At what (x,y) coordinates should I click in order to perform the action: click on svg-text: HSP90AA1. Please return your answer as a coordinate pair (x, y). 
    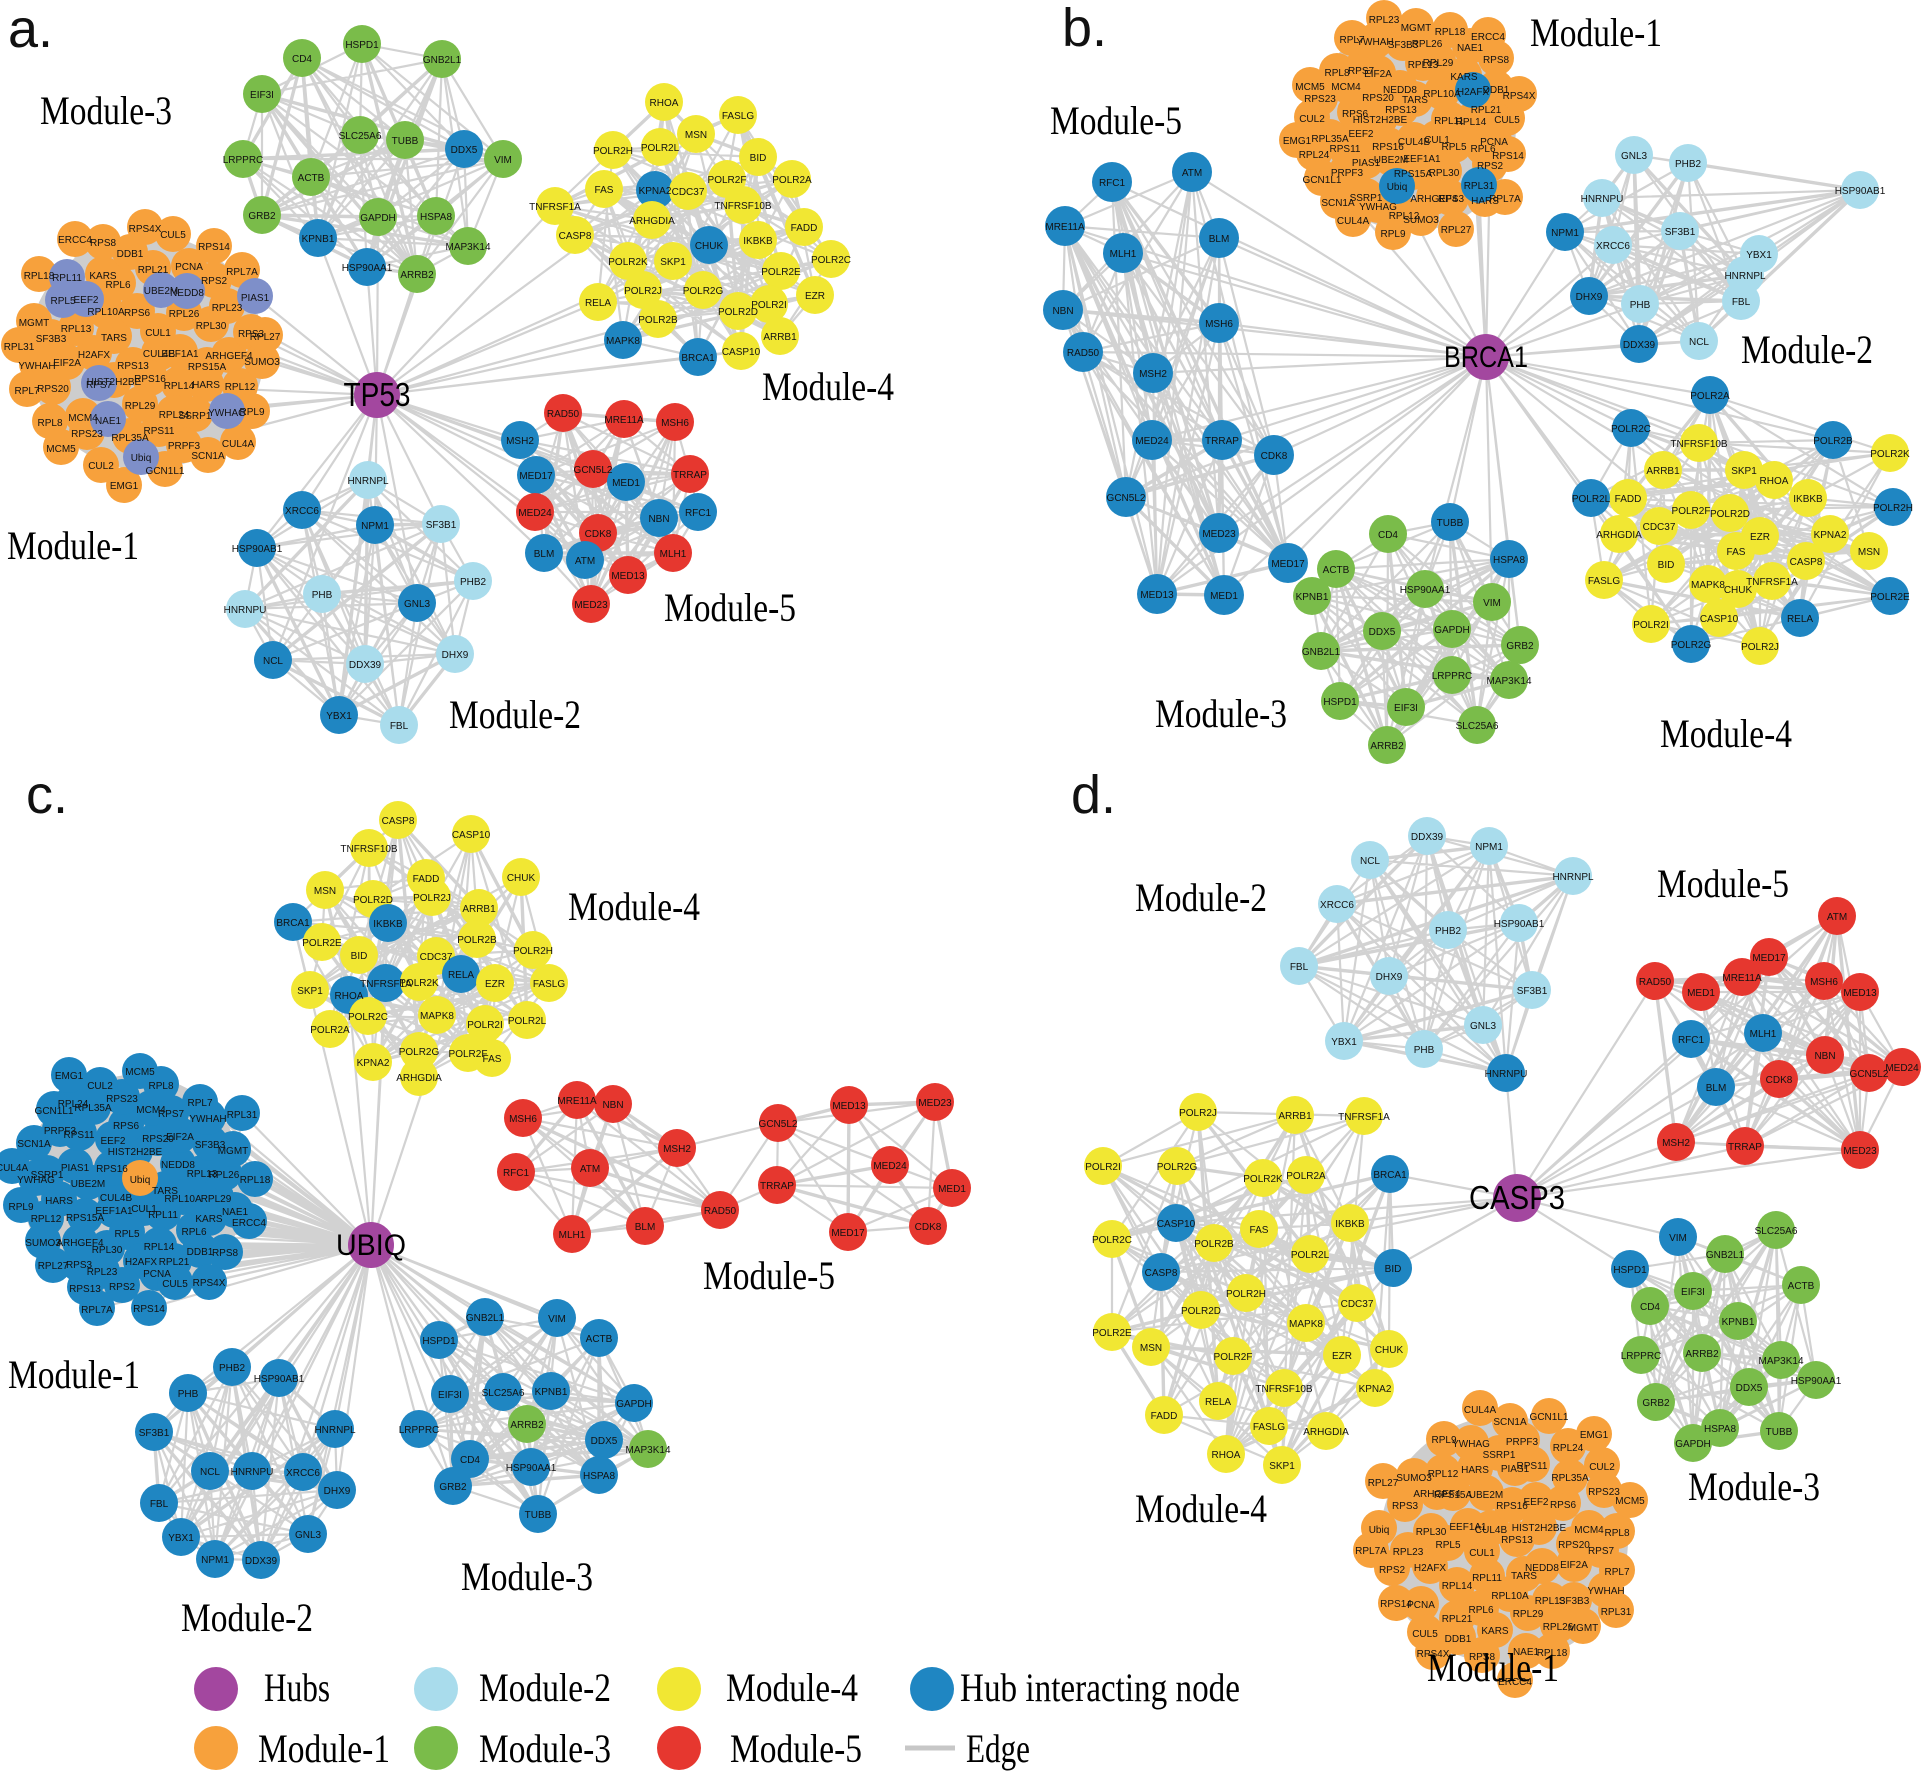
    Looking at the image, I should click on (1425, 590).